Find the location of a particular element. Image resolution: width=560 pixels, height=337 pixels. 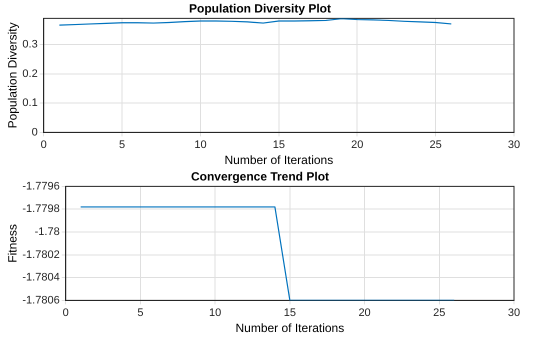

chart-title: Convergence Trend Plot is located at coordinates (260, 177).